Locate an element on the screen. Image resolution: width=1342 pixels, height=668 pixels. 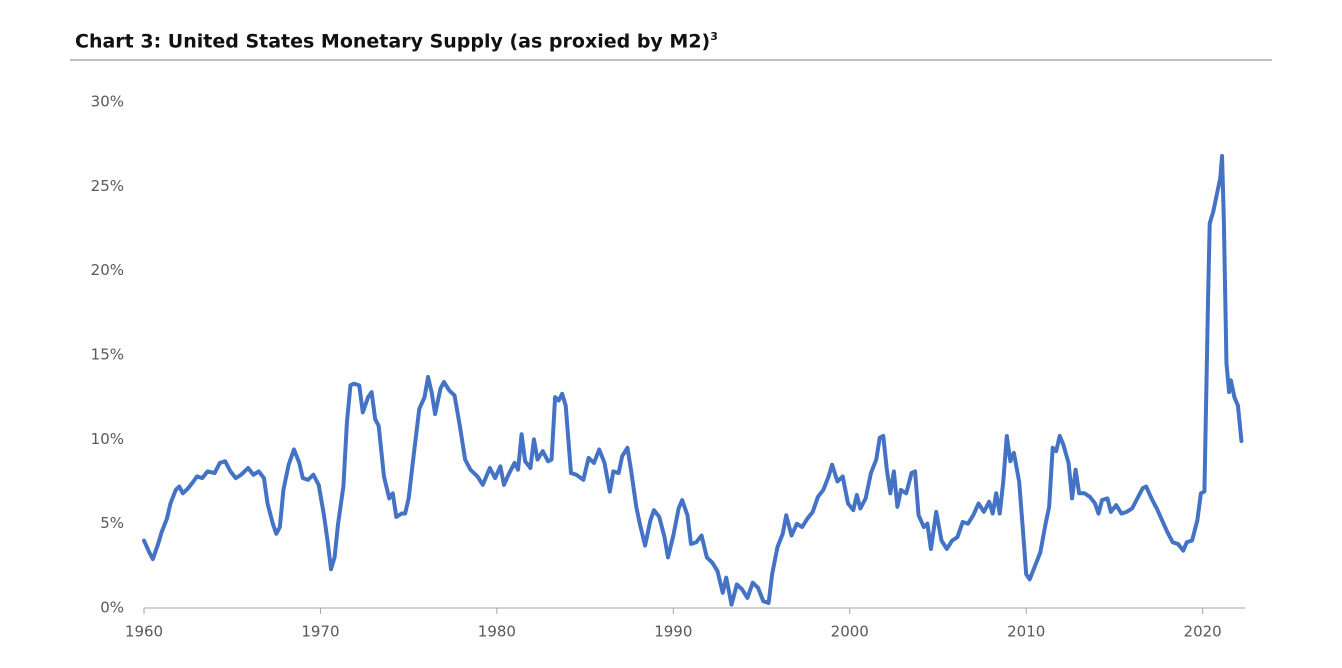
y-tick-label: 10% is located at coordinates (107, 439).